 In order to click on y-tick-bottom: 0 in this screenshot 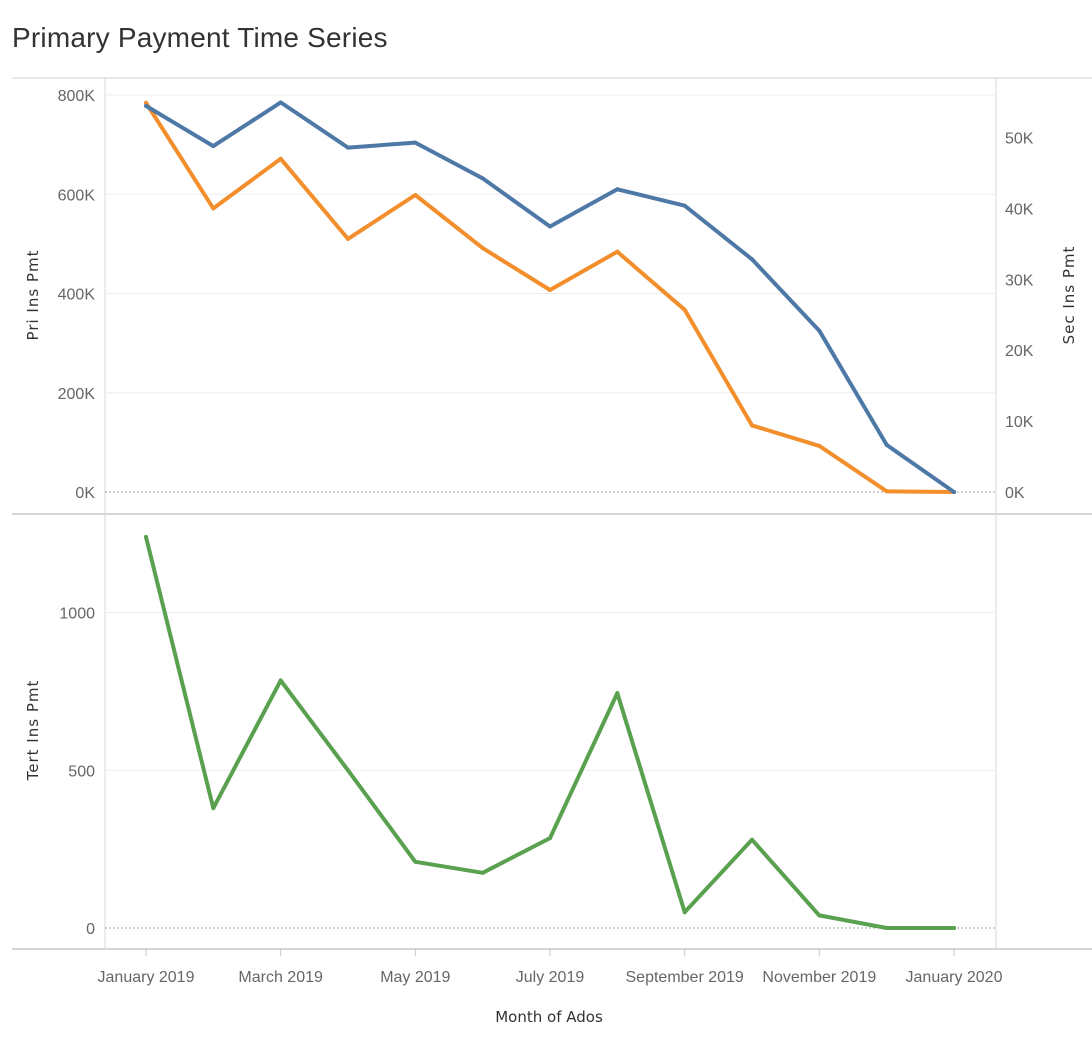, I will do `click(90, 929)`.